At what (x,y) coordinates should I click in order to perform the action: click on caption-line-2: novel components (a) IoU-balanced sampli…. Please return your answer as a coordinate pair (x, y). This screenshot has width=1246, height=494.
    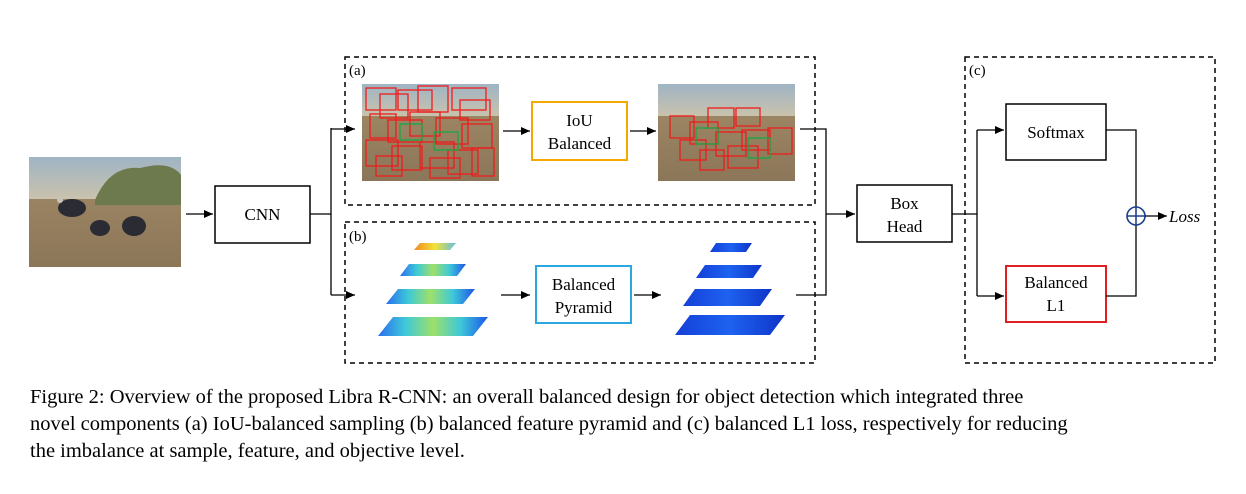
    Looking at the image, I should click on (549, 424).